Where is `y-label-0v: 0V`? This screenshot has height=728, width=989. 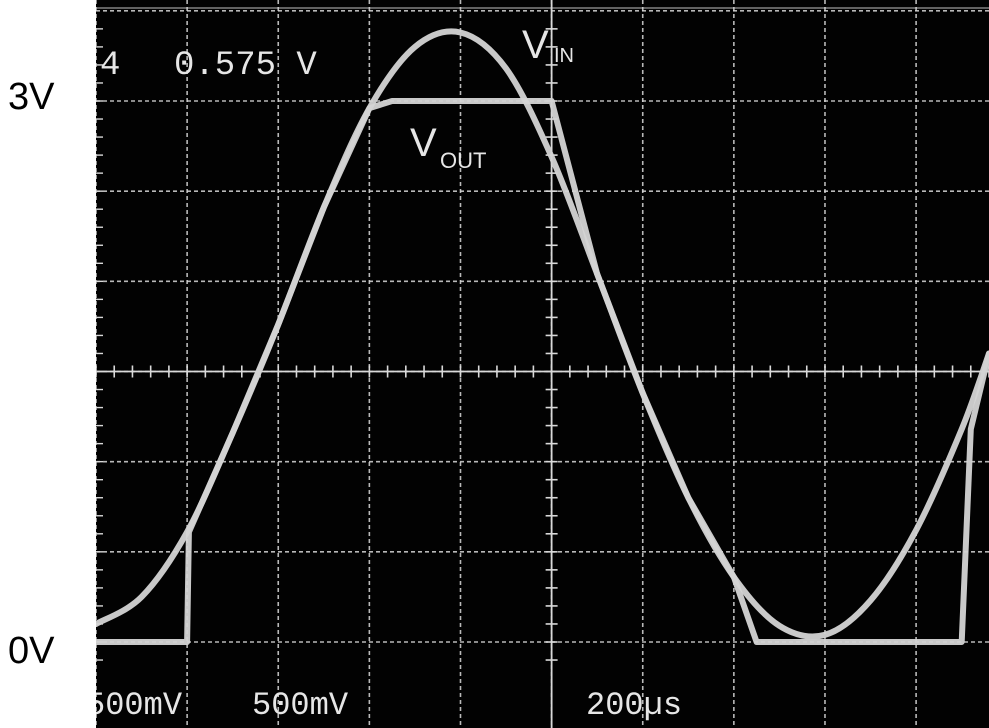 y-label-0v: 0V is located at coordinates (31, 651).